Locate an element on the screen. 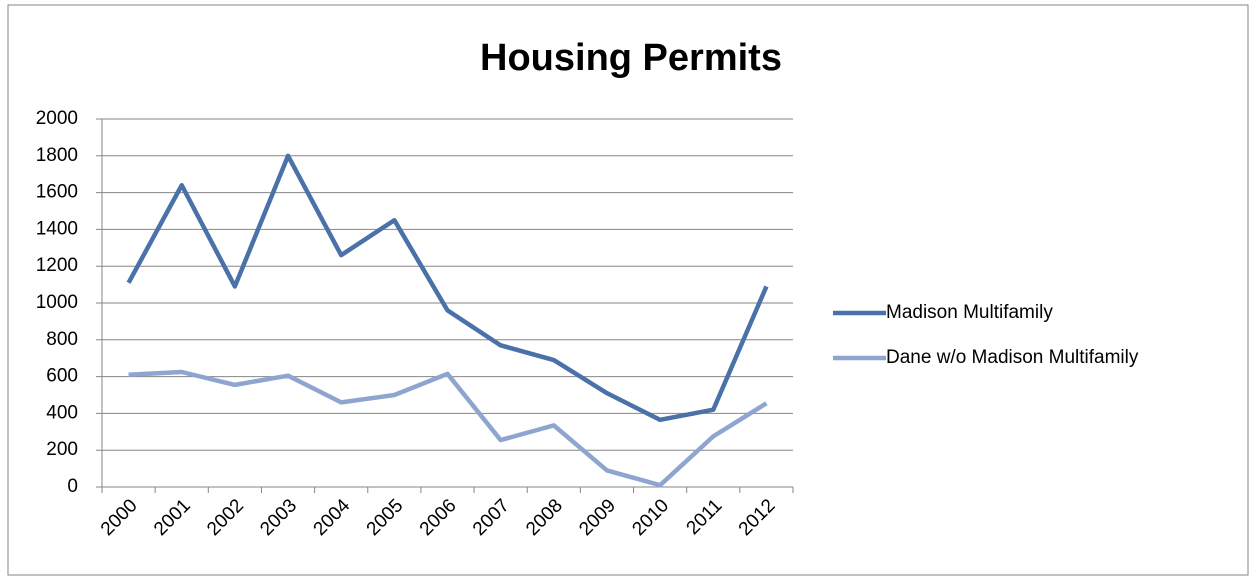  y-tick-label: 1600 is located at coordinates (57, 192).